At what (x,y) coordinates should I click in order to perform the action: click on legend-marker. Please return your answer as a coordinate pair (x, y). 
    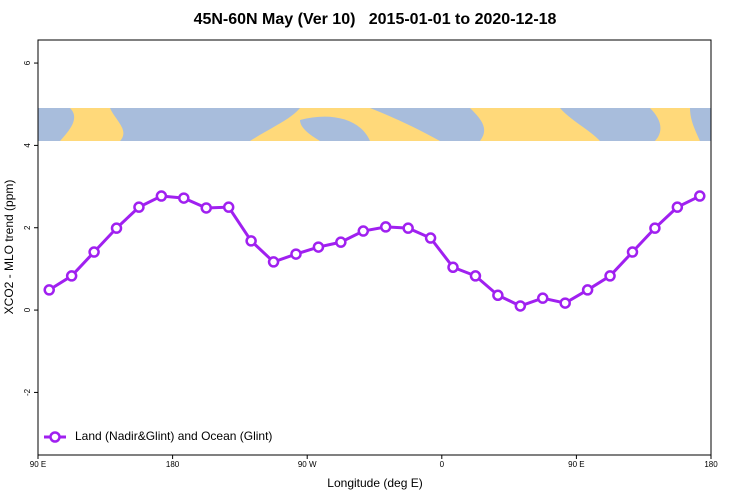
    Looking at the image, I should click on (55, 437).